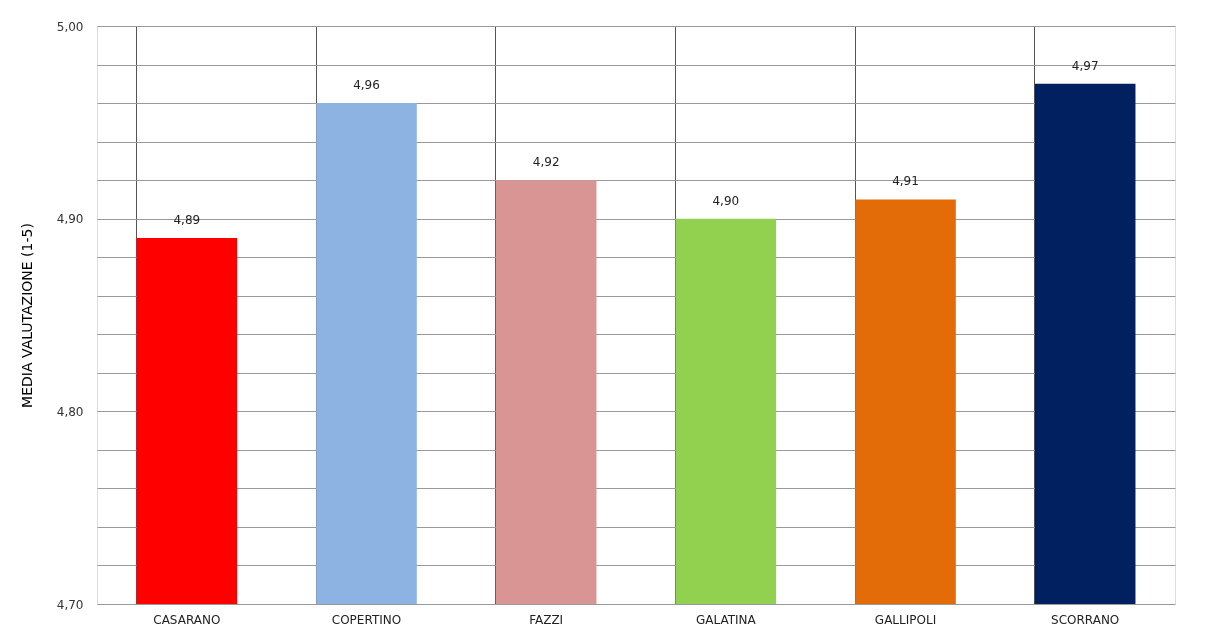 The image size is (1215, 637). I want to click on data-label: 4,91, so click(905, 181).